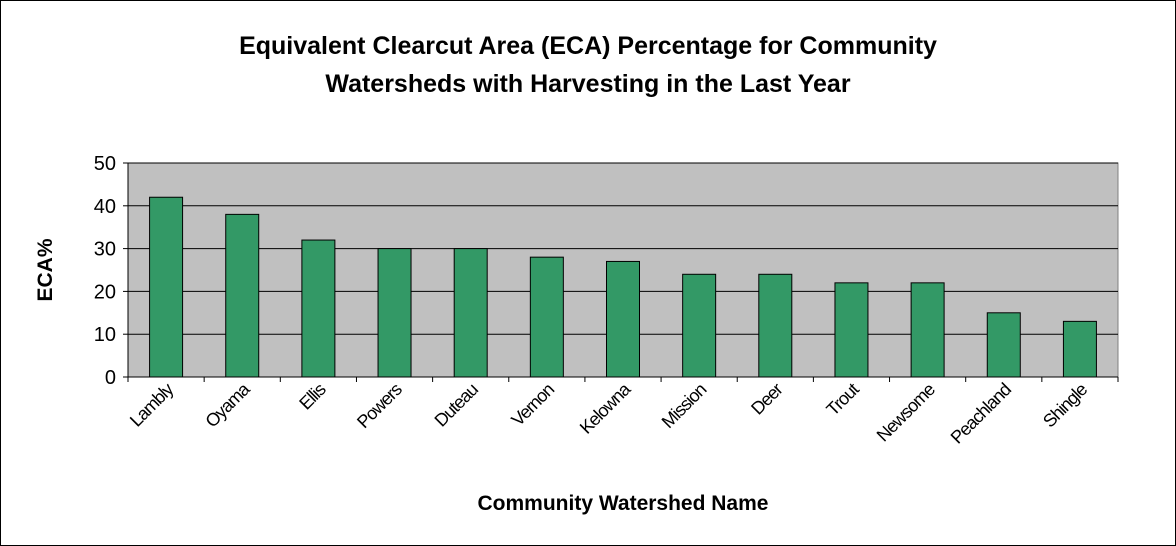  Describe the element at coordinates (105, 292) in the screenshot. I see `y-tick-label: 20` at that location.